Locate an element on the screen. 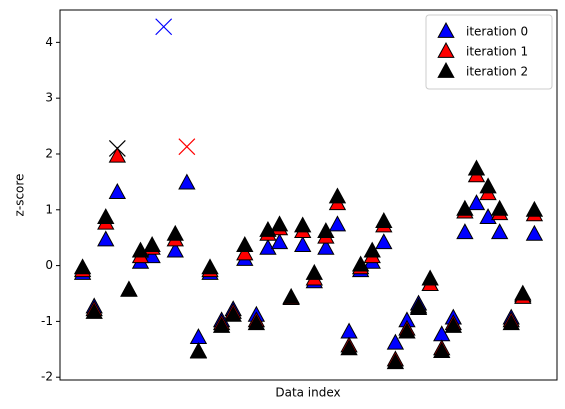 This screenshot has width=565, height=409. y-tick-label: -2 is located at coordinates (47, 377).